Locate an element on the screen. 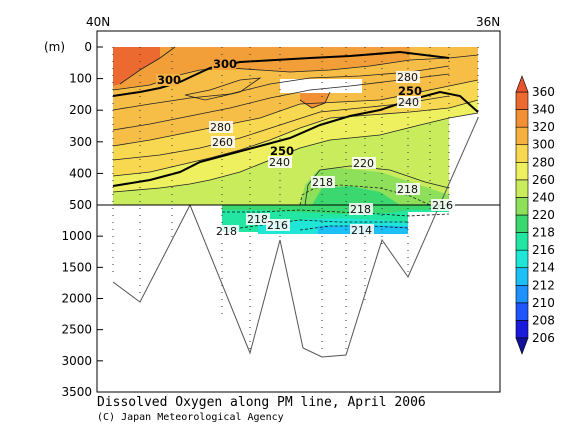  colorbar-tick-label: 300 is located at coordinates (543, 145).